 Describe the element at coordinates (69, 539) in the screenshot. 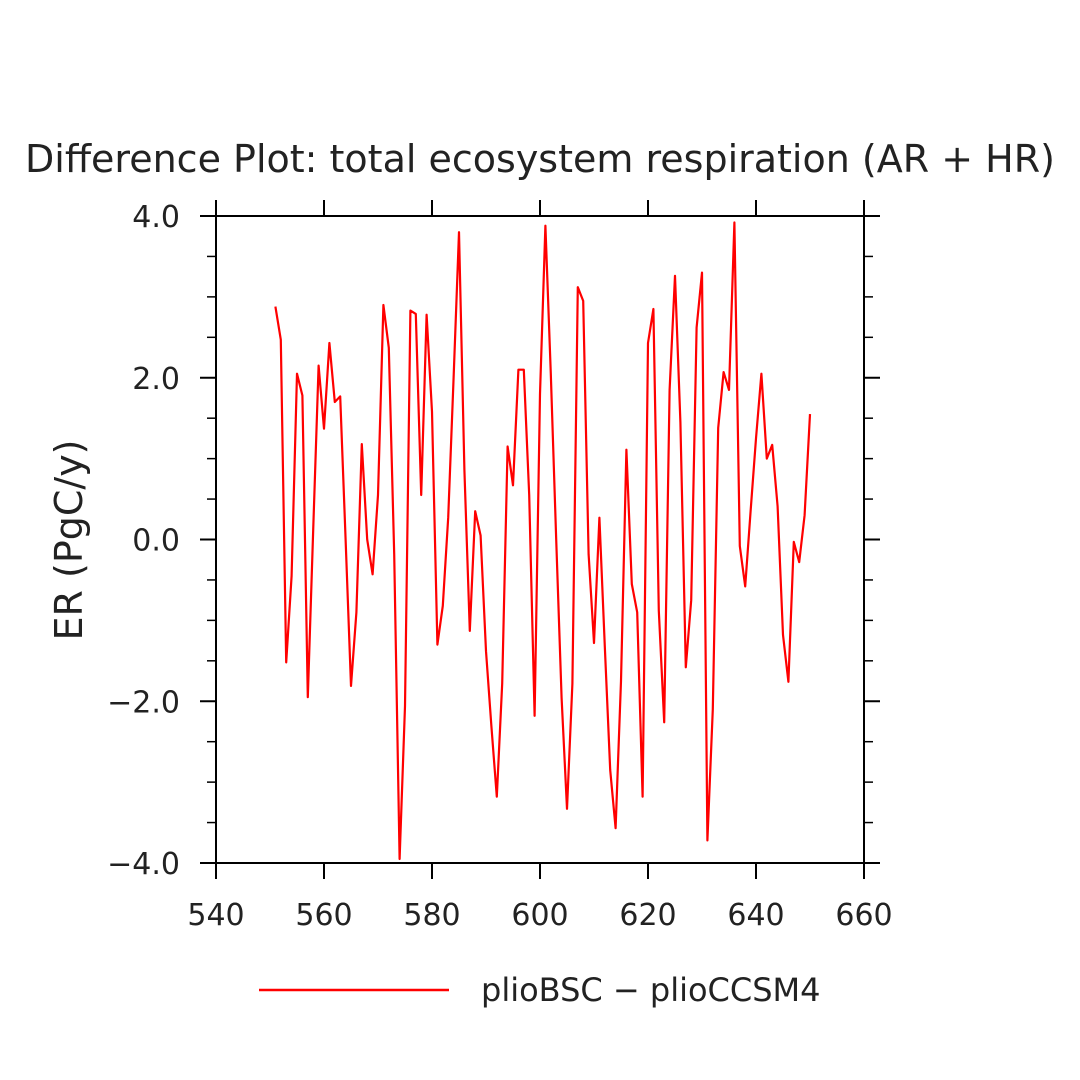

I see `y-axis-label: ER (PgC/y)` at that location.